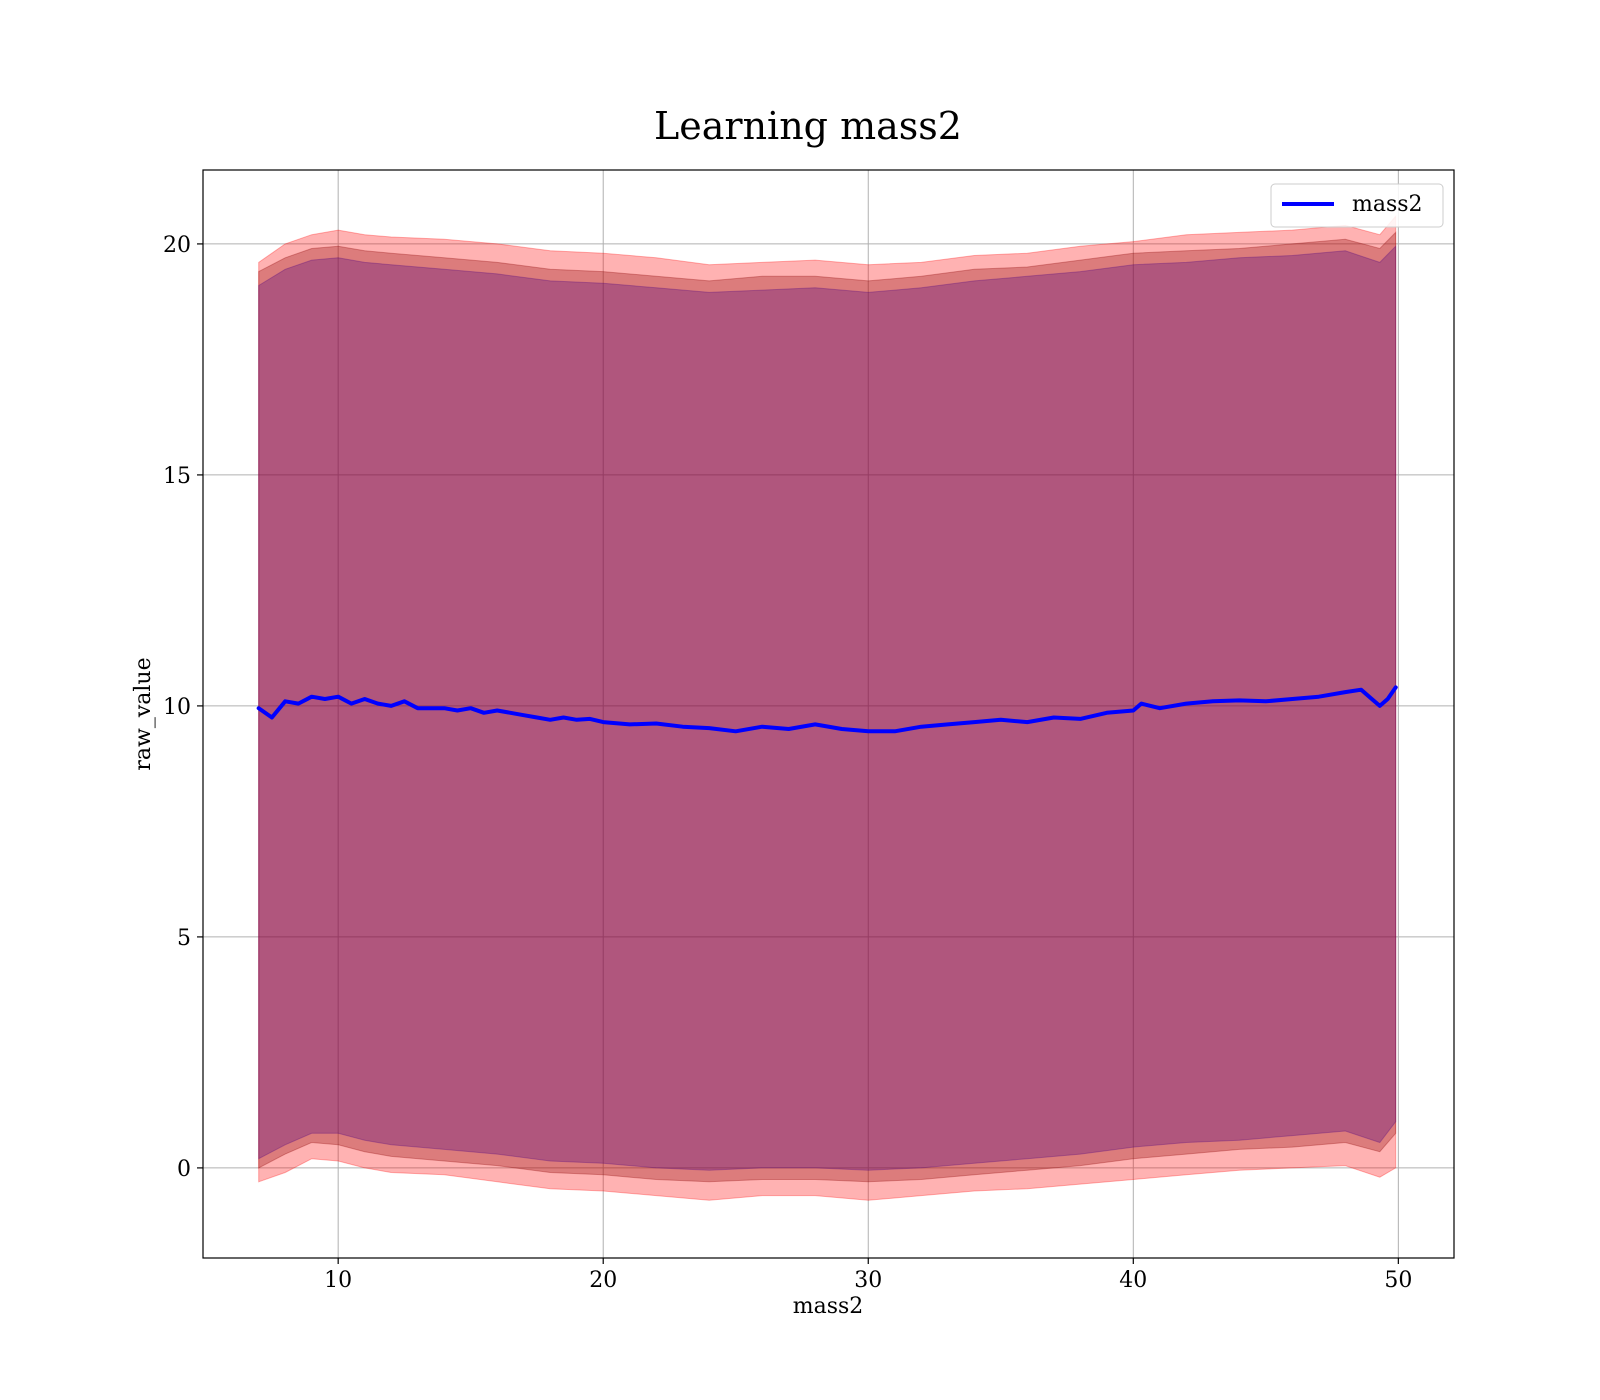  Describe the element at coordinates (828, 1306) in the screenshot. I see `x-axis-label: mass2` at that location.